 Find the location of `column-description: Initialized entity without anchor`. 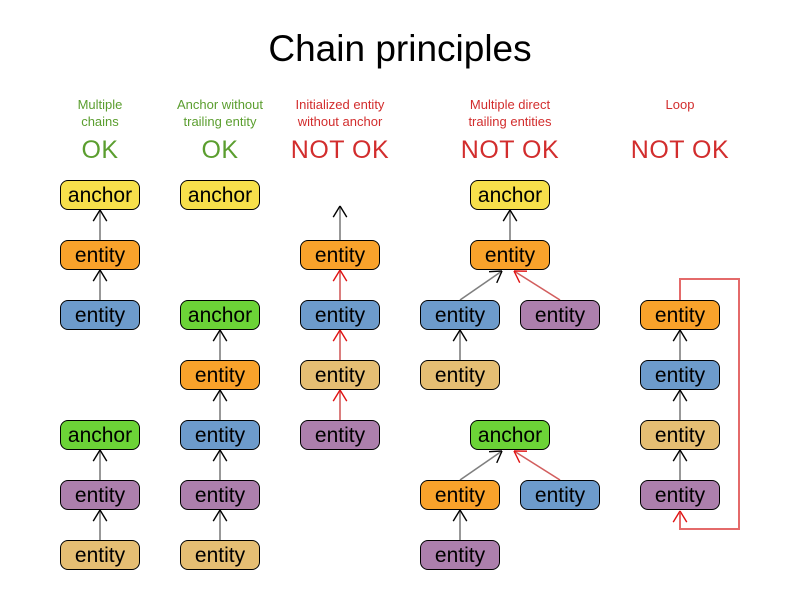

column-description: Initialized entity without anchor is located at coordinates (340, 113).